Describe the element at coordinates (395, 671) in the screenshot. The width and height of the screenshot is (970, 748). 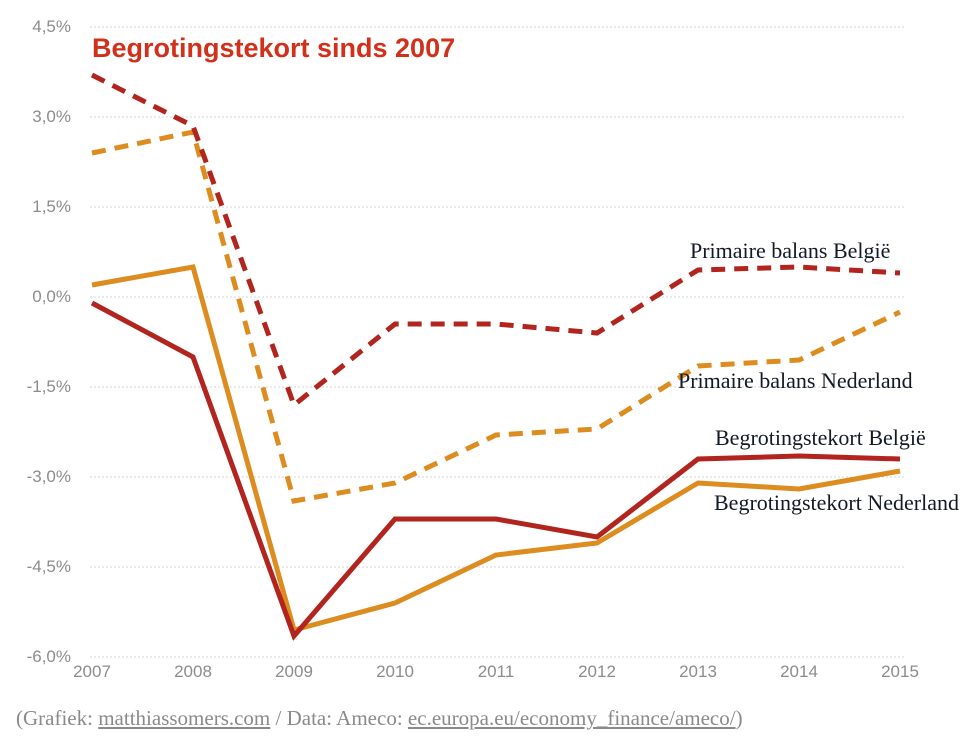
I see `x-tick-label: 2010` at that location.